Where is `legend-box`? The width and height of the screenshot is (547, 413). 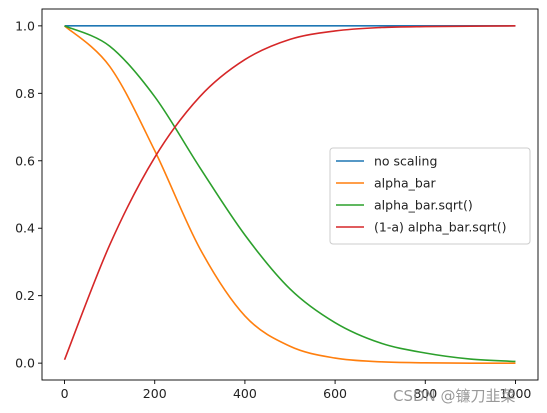
legend-box is located at coordinates (430, 196).